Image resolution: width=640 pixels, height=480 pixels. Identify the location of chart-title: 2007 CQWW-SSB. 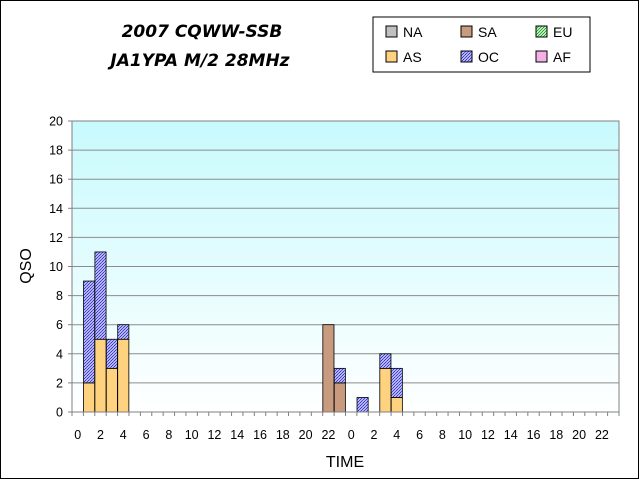
(202, 32).